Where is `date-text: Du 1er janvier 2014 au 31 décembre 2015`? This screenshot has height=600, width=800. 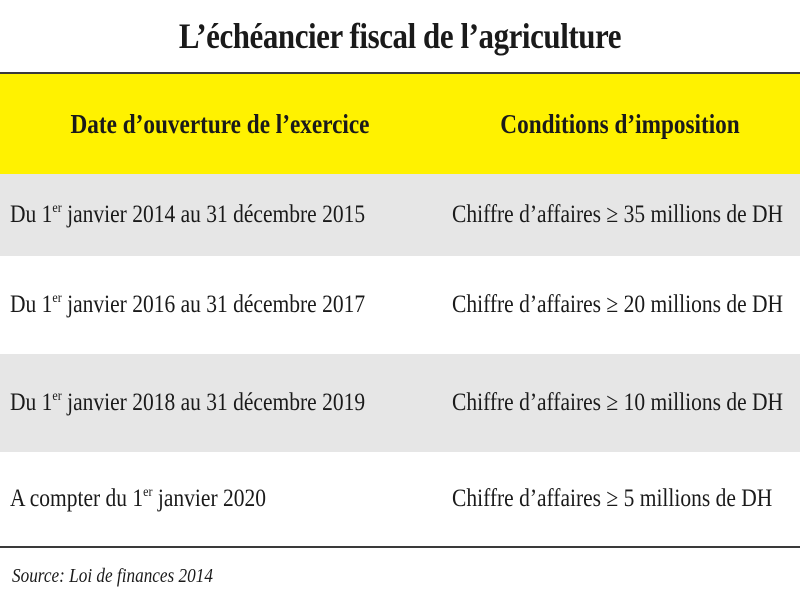 date-text: Du 1er janvier 2014 au 31 décembre 2015 is located at coordinates (187, 215).